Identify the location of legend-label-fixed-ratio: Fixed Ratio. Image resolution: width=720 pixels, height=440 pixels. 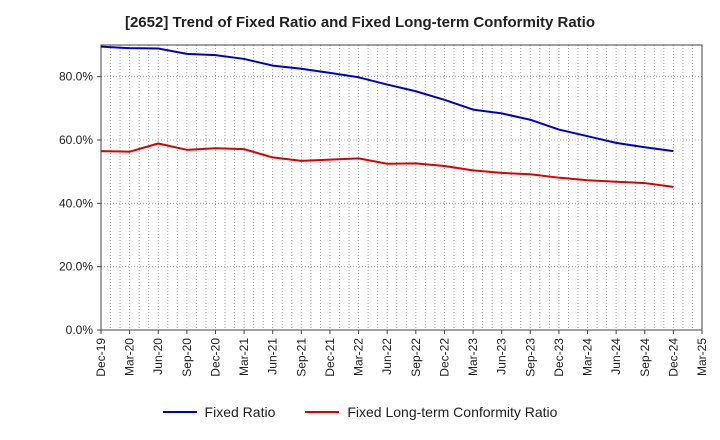
(240, 412).